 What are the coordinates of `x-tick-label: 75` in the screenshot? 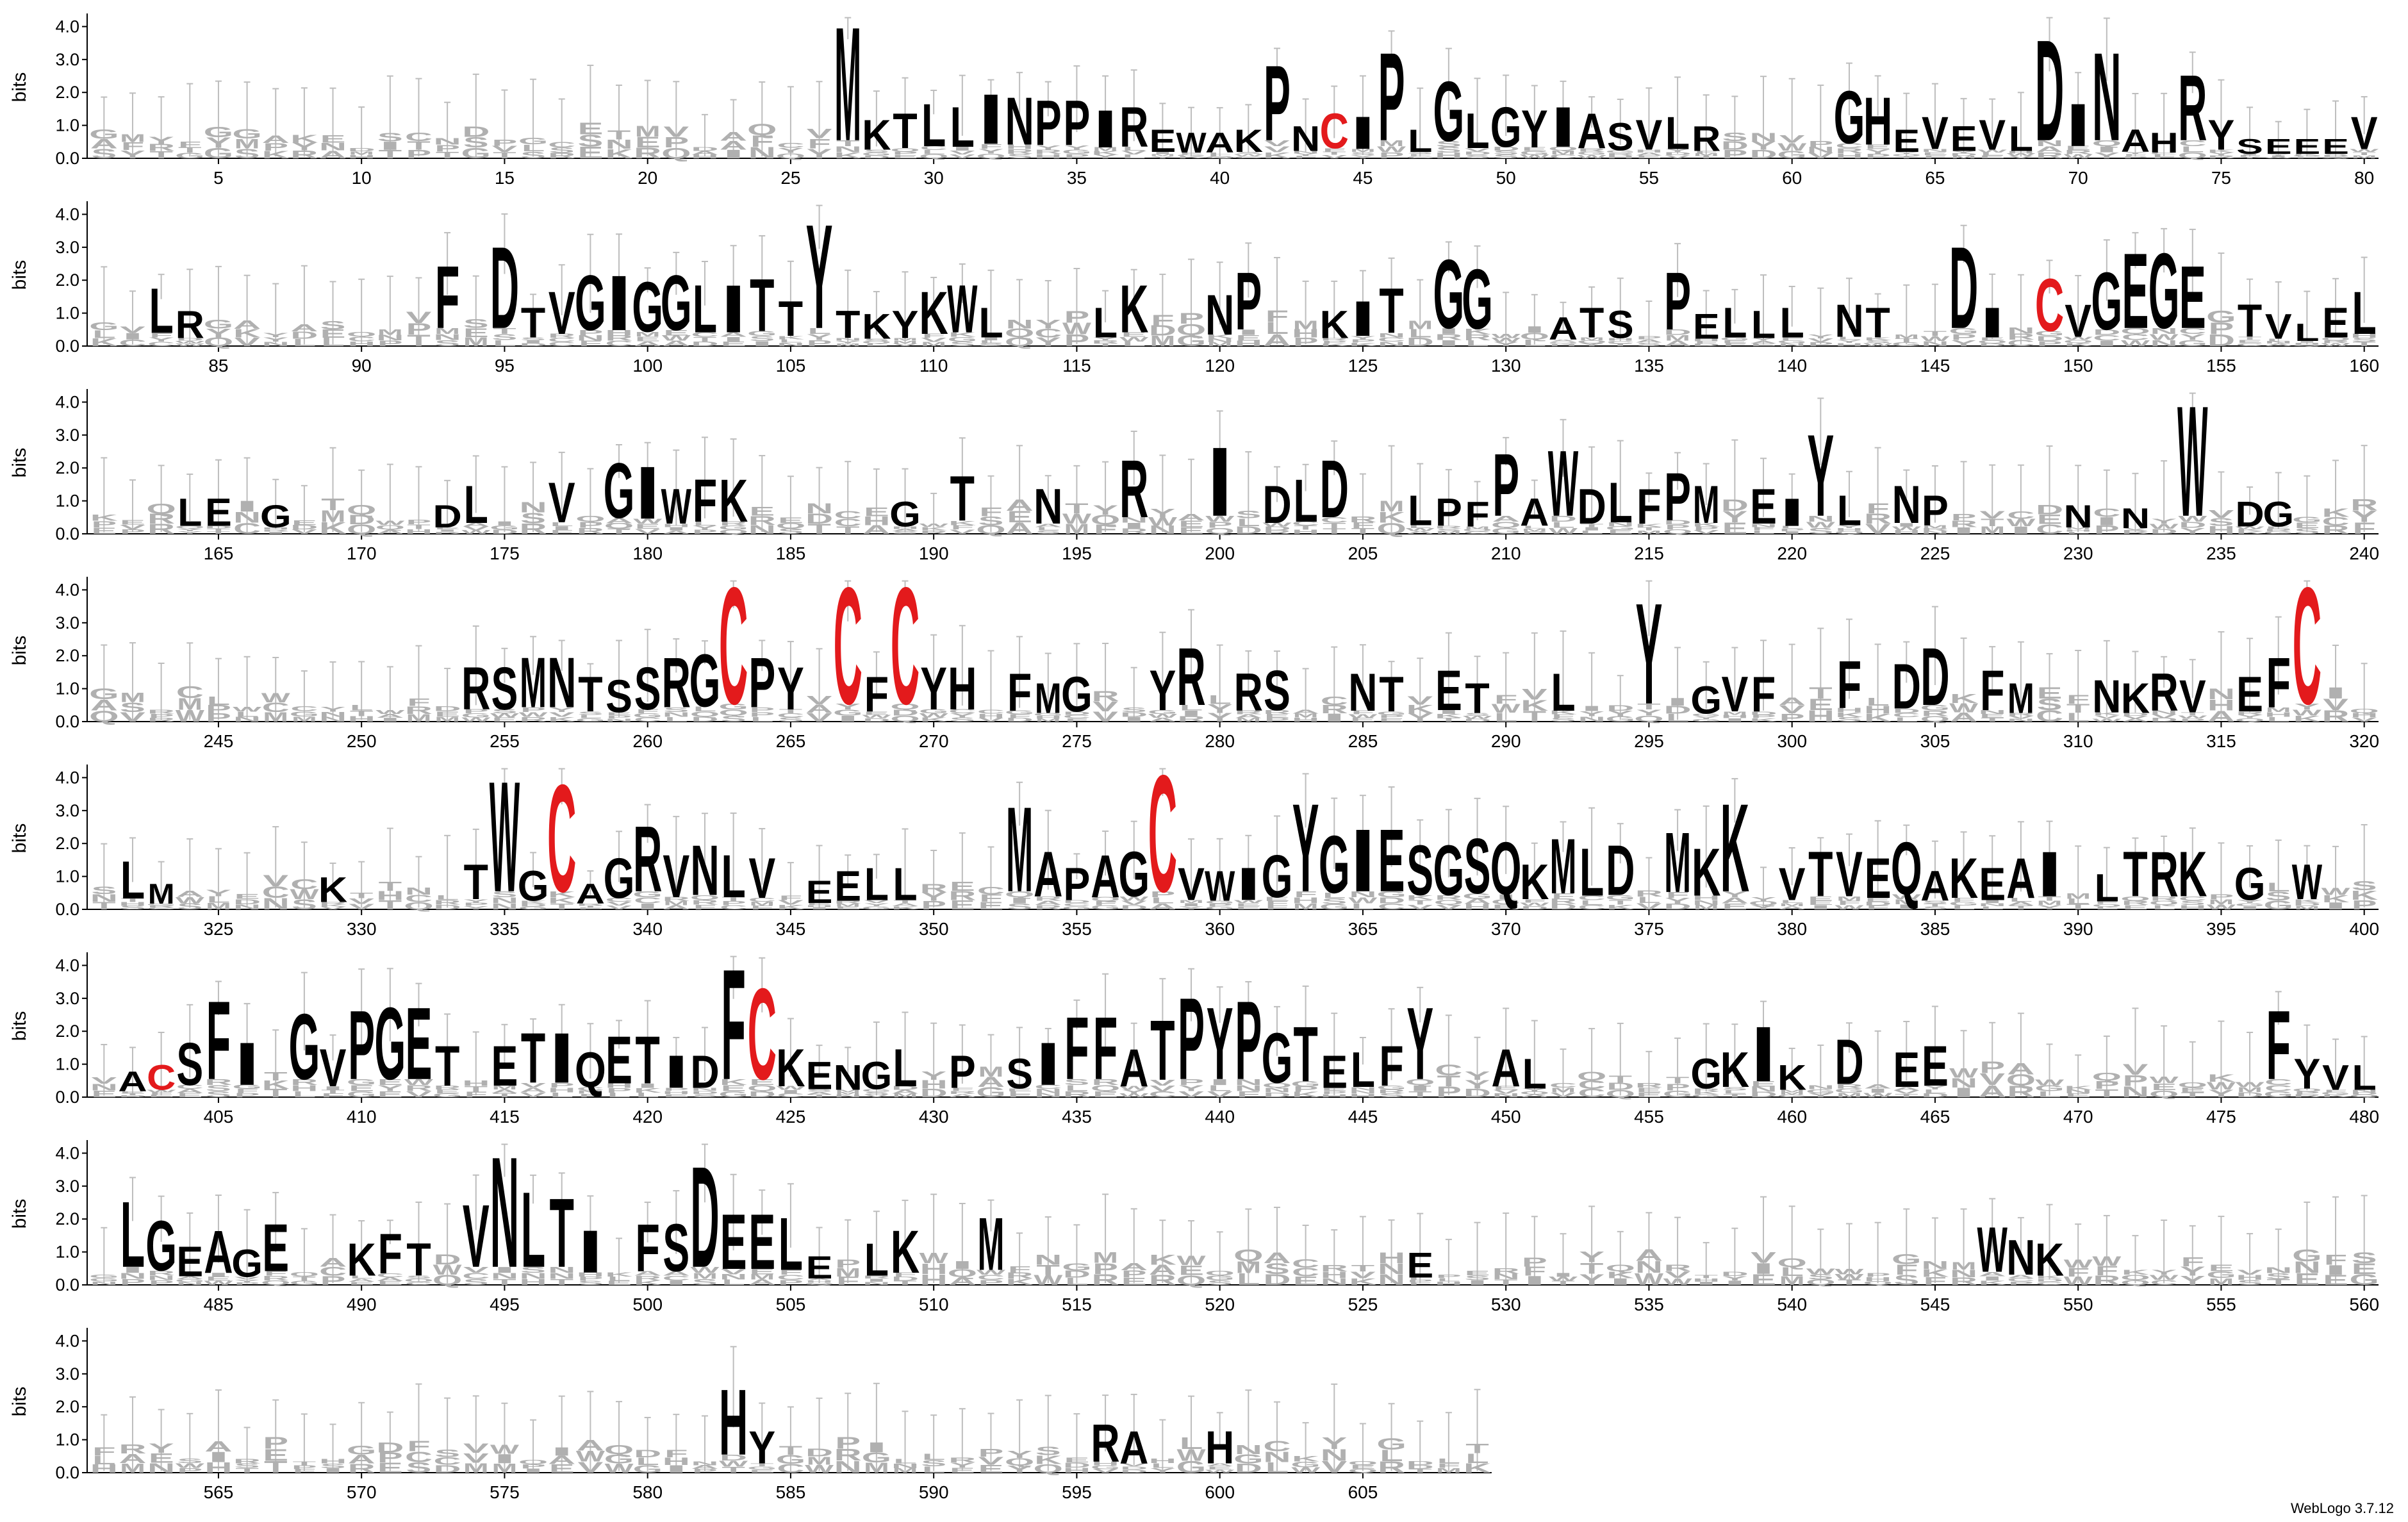 It's located at (2221, 178).